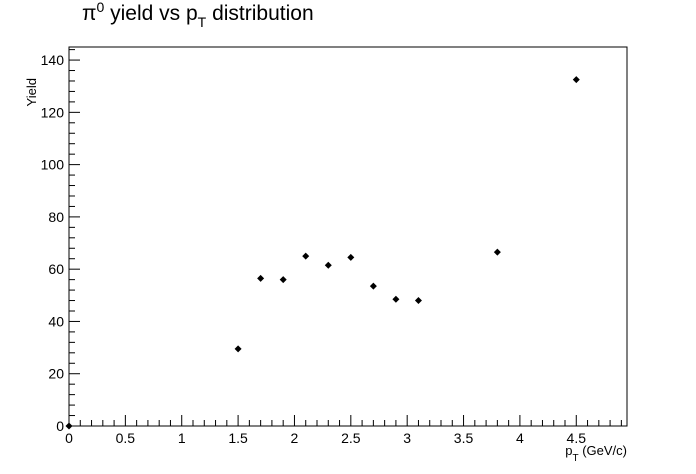 The width and height of the screenshot is (696, 474). What do you see at coordinates (568, 450) in the screenshot?
I see `x-label-p: p` at bounding box center [568, 450].